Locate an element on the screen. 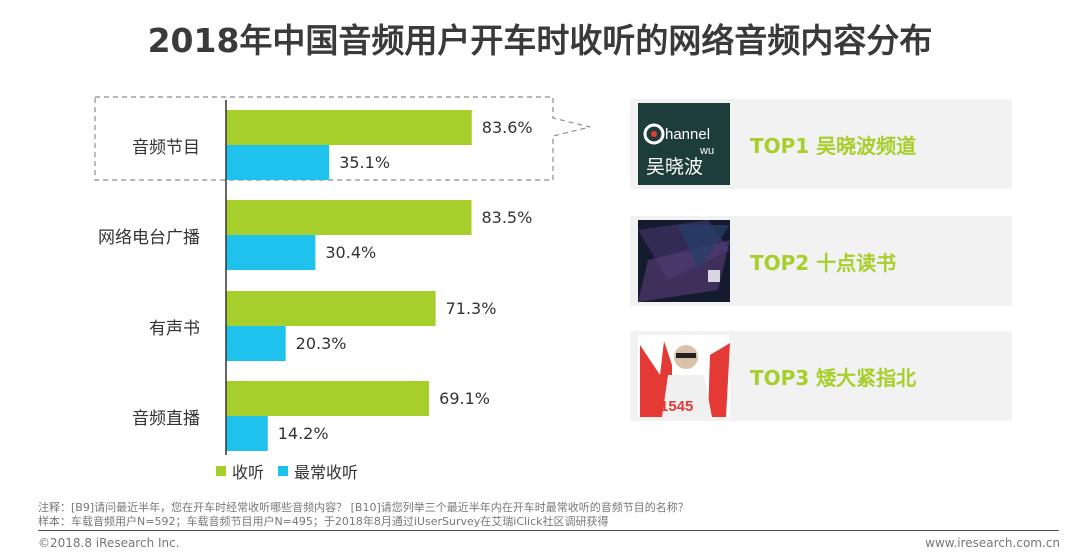  host-portrait-graphic: 1545 is located at coordinates (685, 379).